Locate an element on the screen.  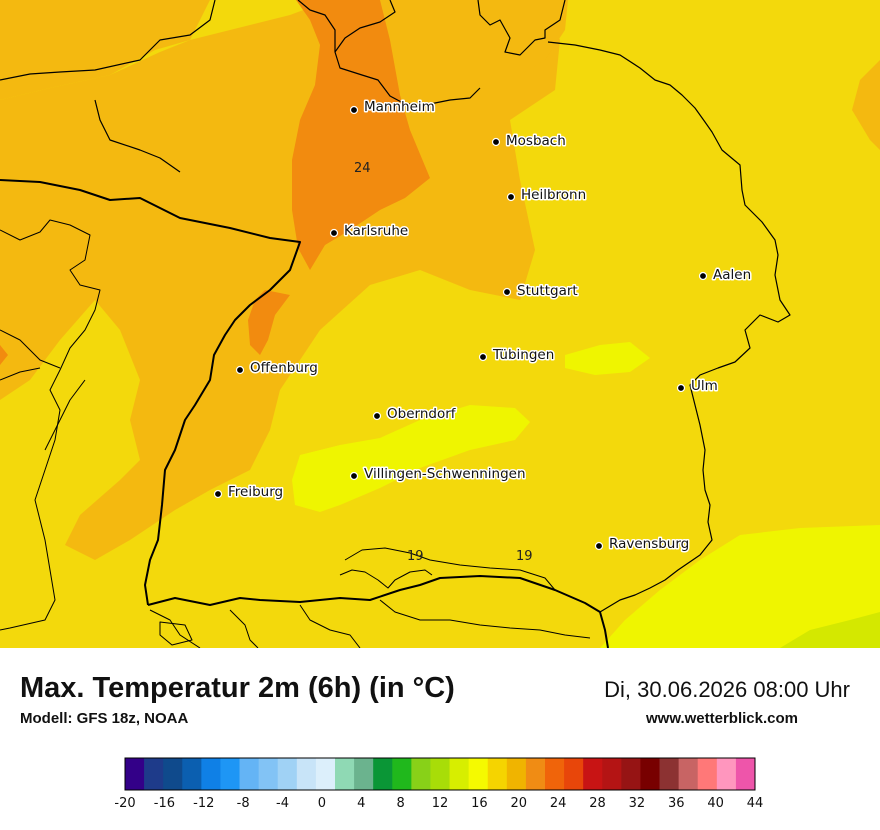
temperature-zone-16-18-south-east is located at coordinates (740, 586).